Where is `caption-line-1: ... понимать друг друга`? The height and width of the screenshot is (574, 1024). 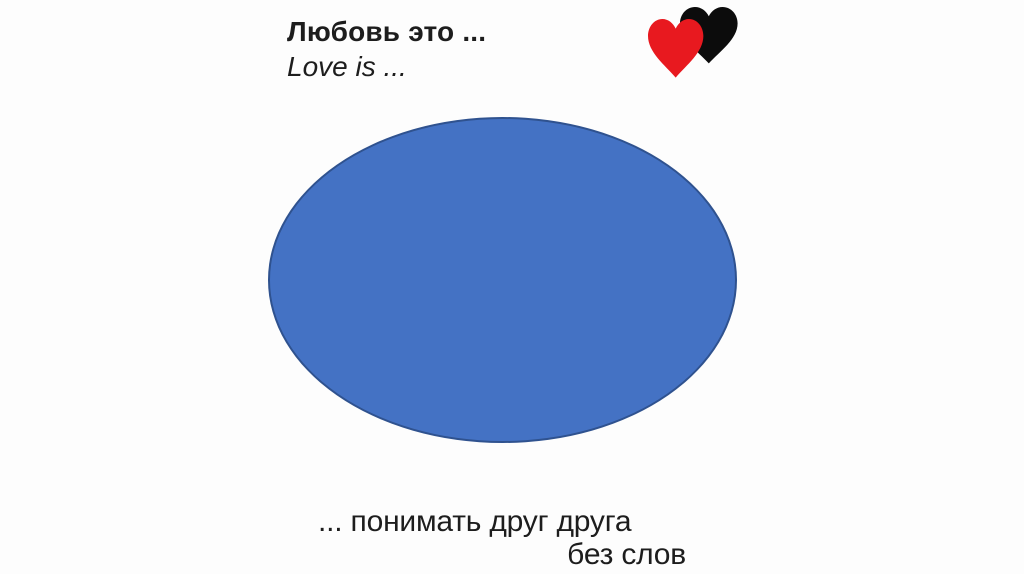 caption-line-1: ... понимать друг друга is located at coordinates (475, 521).